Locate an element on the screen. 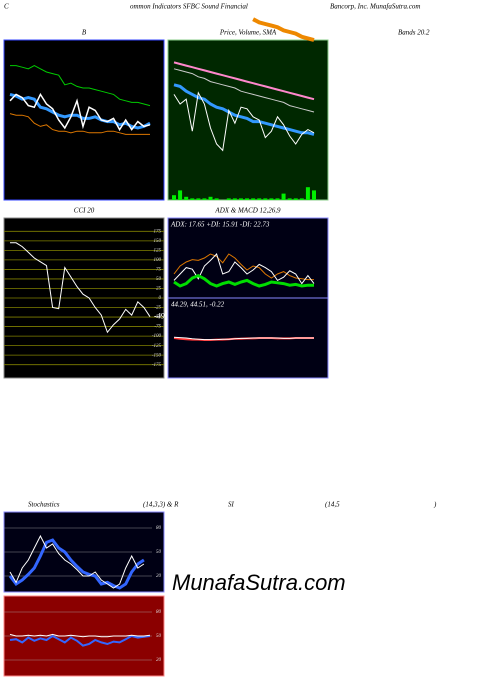  panel is located at coordinates (84, 120).